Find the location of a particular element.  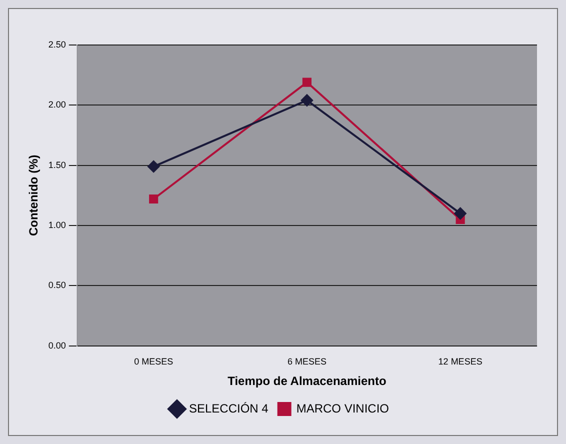

legend-label: SELECCIÓN 4 is located at coordinates (228, 408).